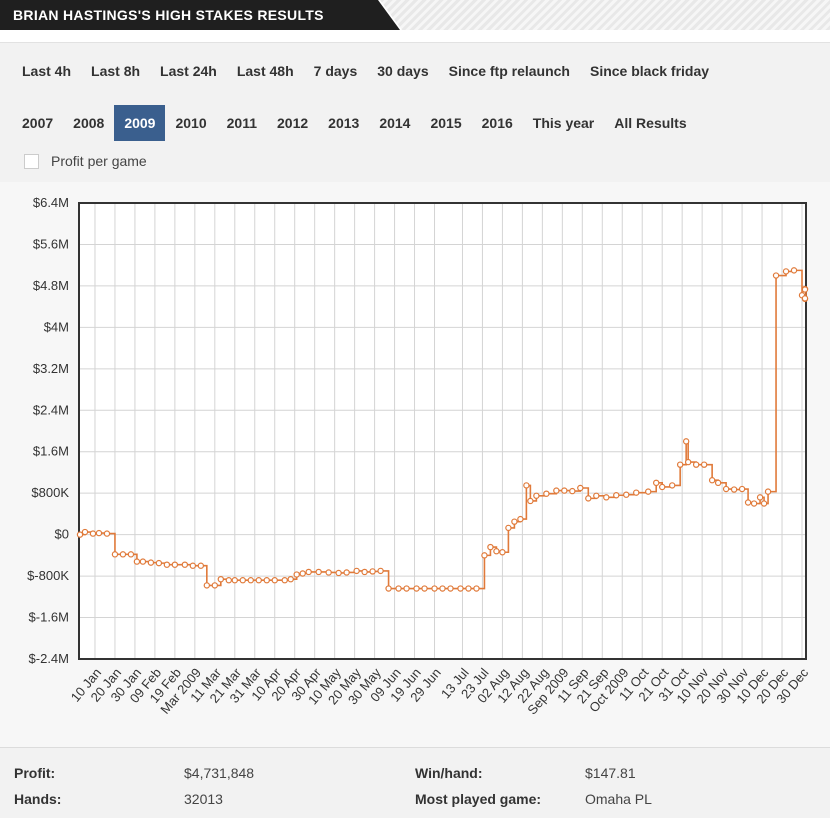  Describe the element at coordinates (509, 71) in the screenshot. I see `filter-since-ftp-relaunch: Since ftp relaunch` at that location.